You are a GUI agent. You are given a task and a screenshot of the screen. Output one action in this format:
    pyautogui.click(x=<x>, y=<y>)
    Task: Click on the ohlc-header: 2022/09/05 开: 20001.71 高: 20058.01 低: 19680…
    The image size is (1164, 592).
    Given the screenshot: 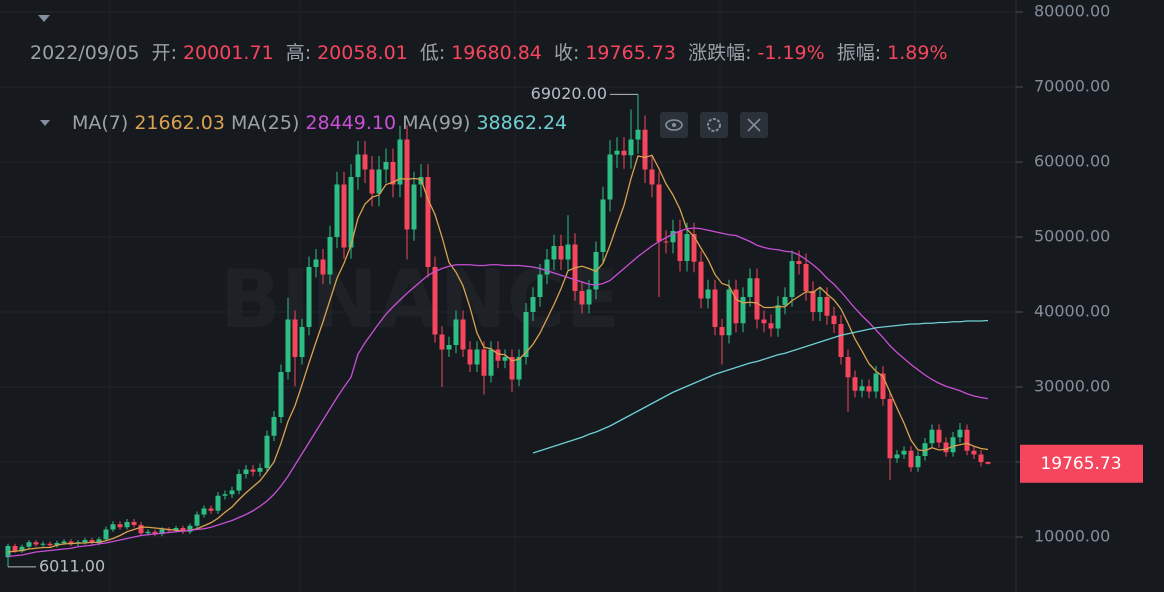 What is the action you would take?
    pyautogui.click(x=522, y=53)
    